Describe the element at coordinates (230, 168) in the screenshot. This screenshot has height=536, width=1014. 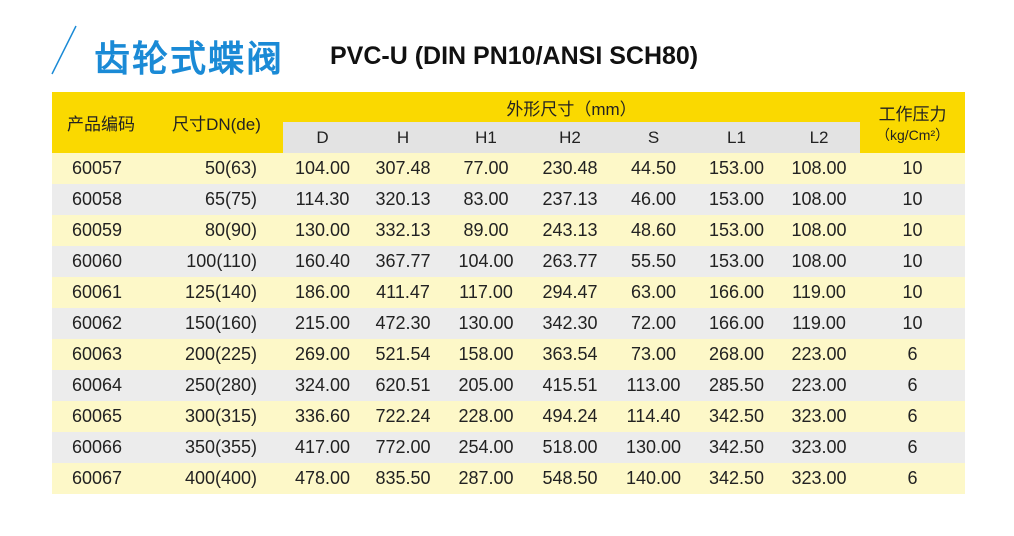
I see `table-cell: 50(63)` at that location.